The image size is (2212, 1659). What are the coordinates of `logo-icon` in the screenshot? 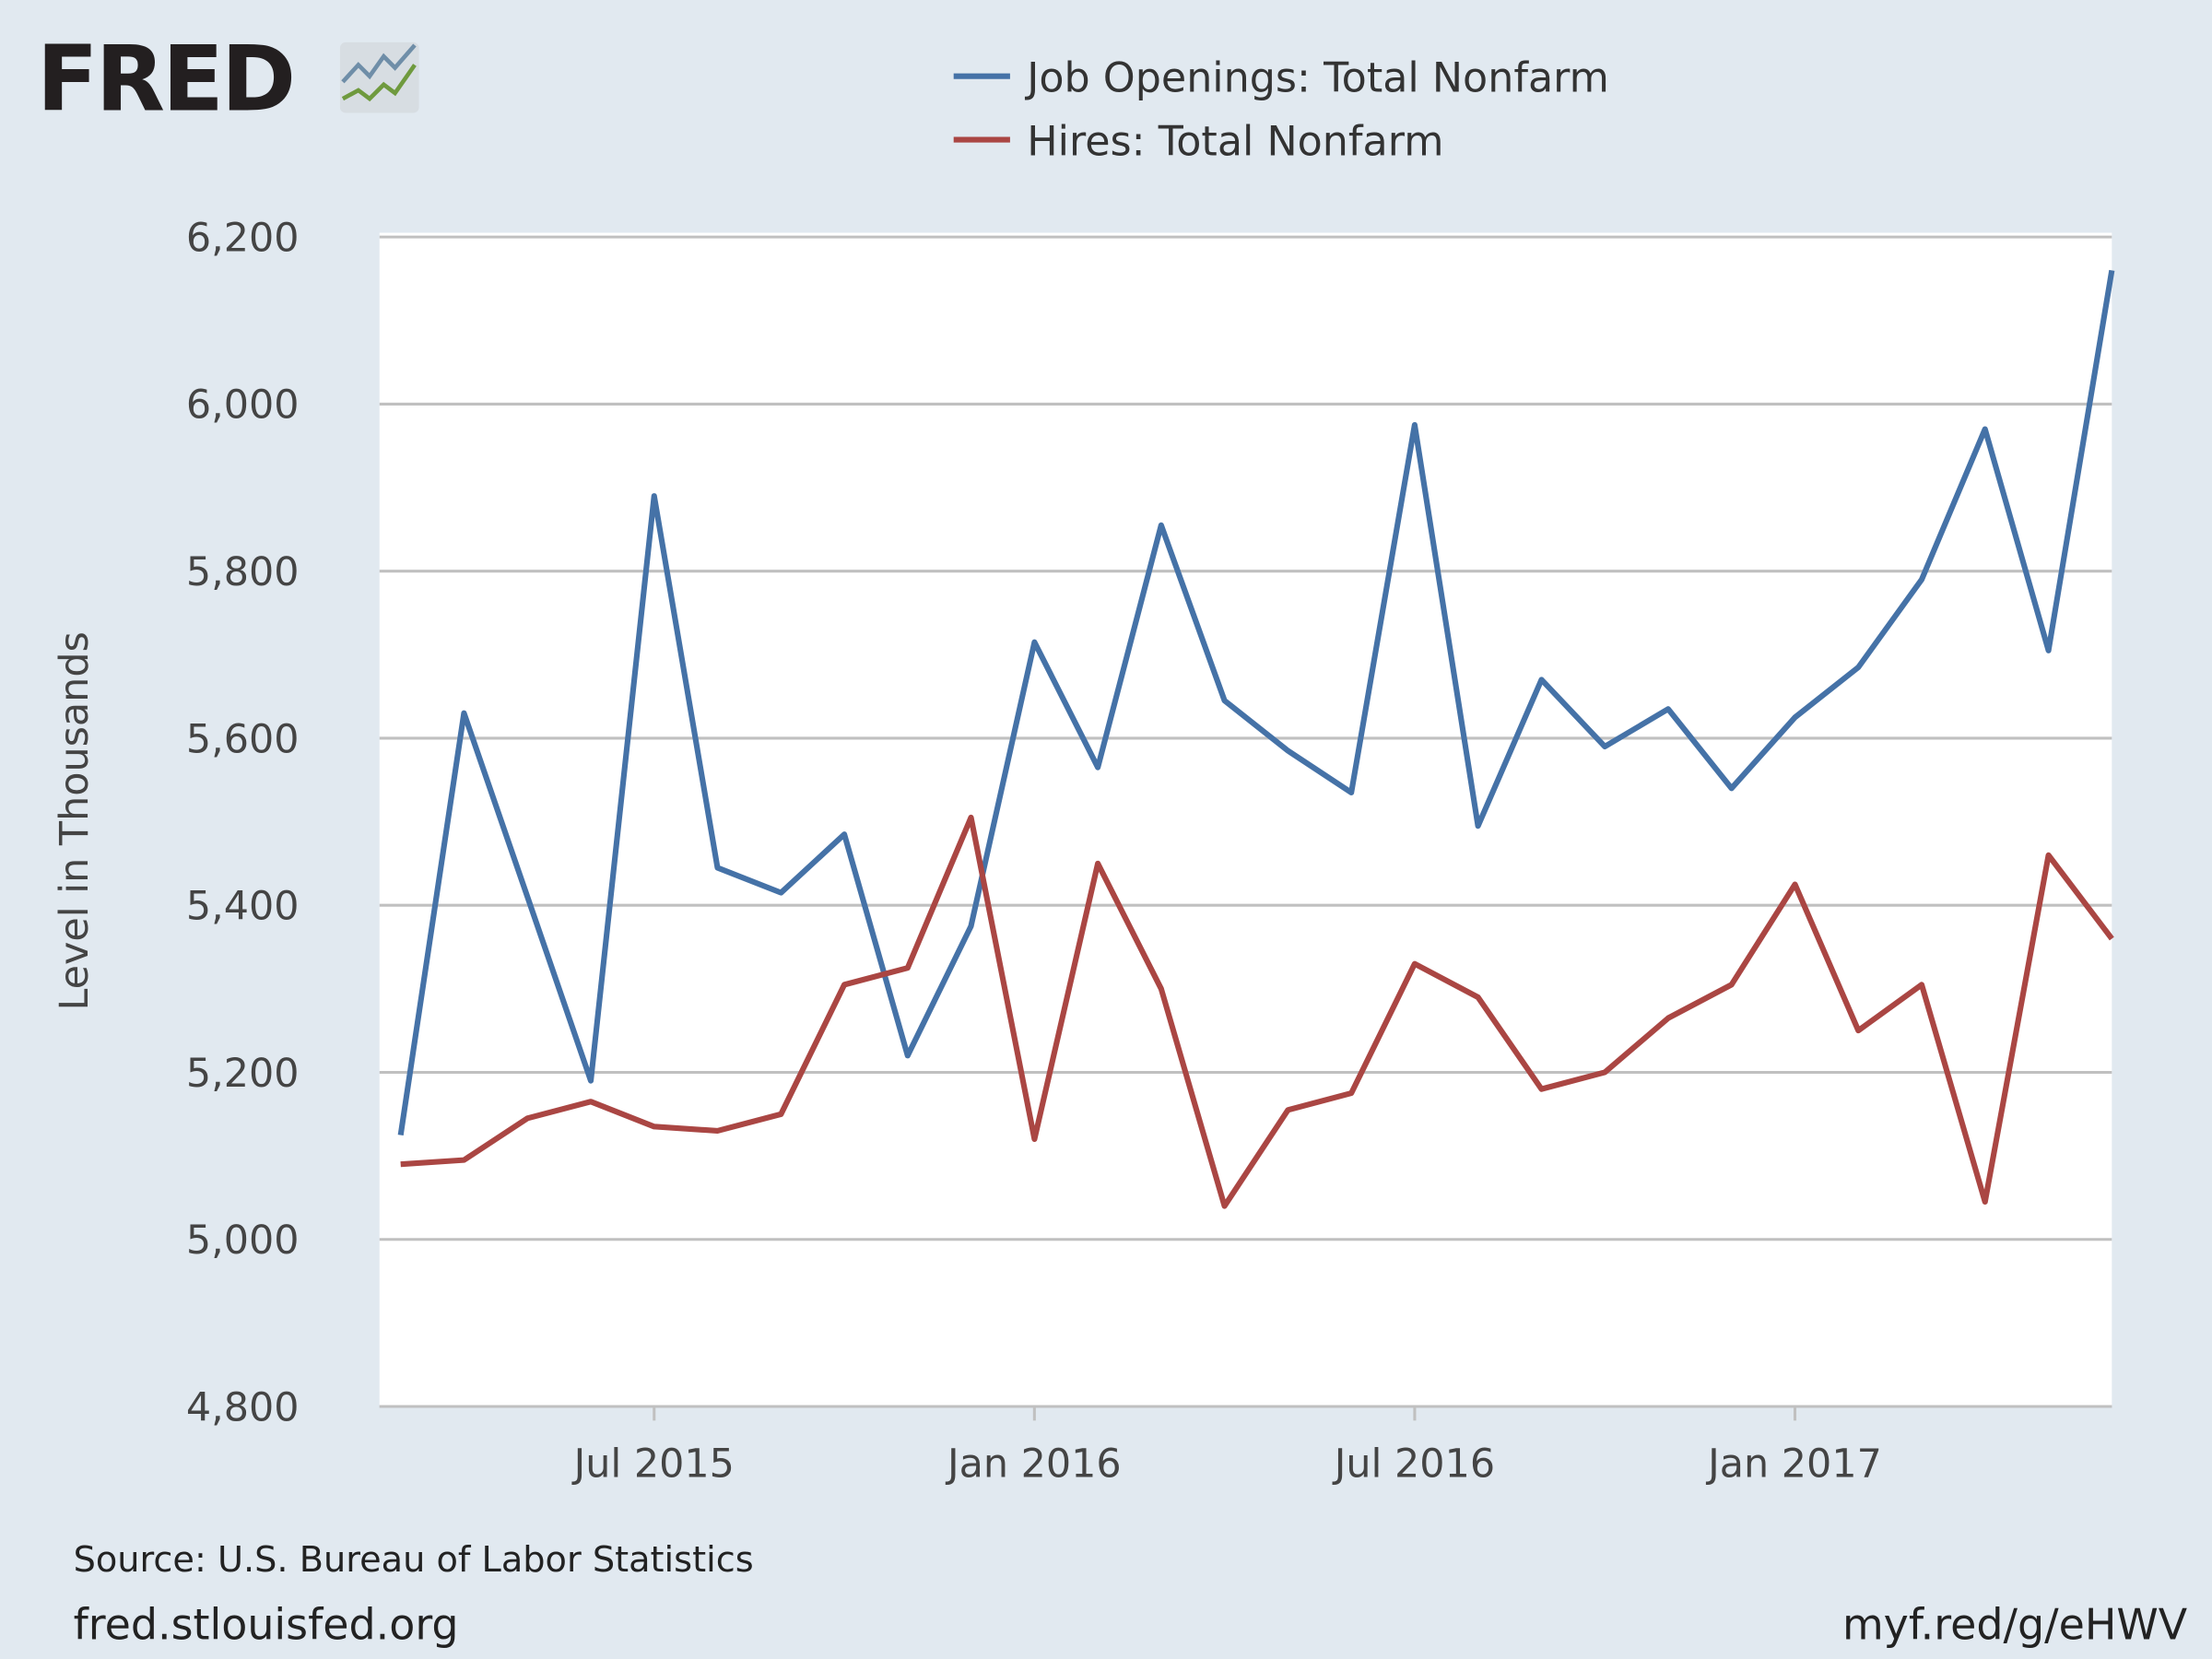 It's located at (379, 77).